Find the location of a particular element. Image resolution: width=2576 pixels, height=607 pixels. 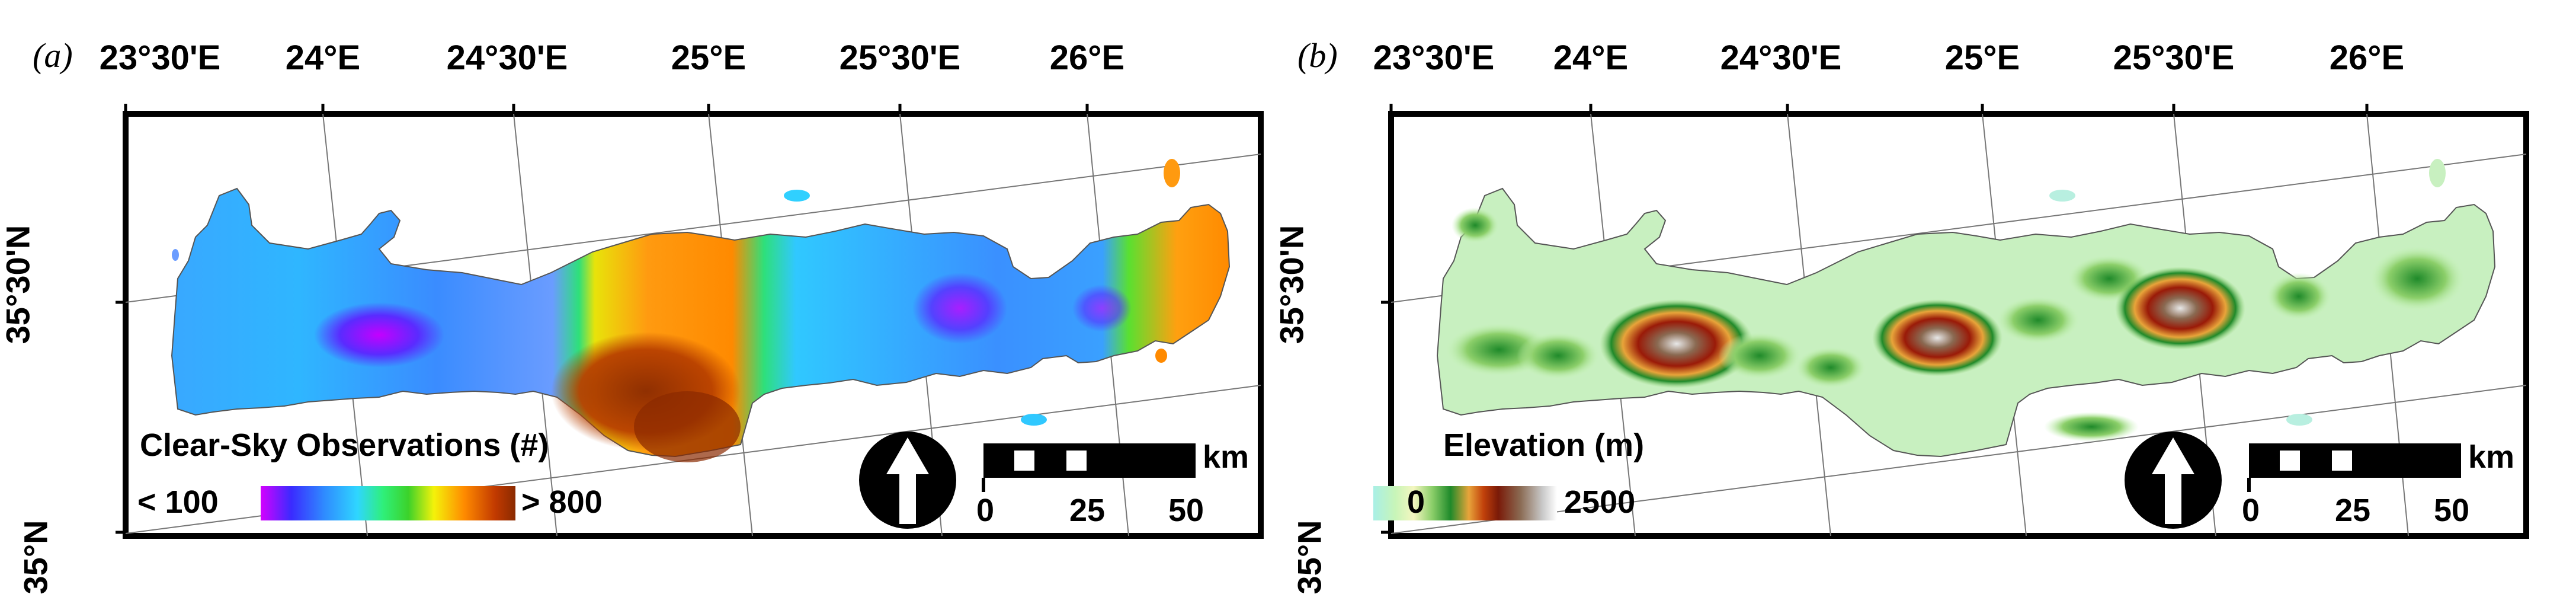

legend-min-label: < 100 is located at coordinates (178, 502).